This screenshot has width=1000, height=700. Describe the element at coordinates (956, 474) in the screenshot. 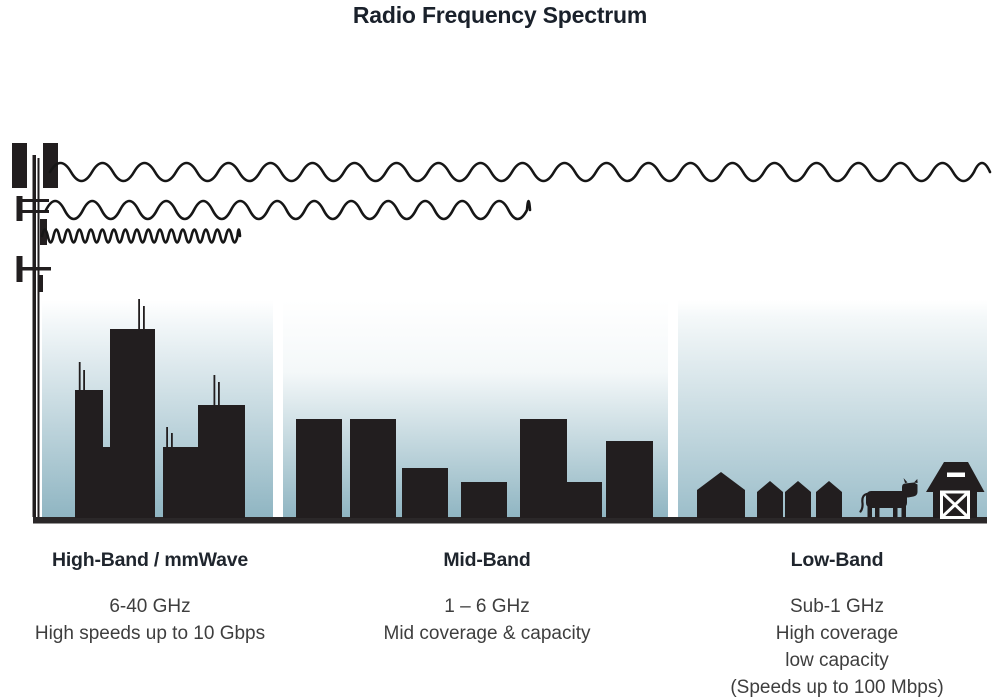

I see `barn-loft-vent` at that location.